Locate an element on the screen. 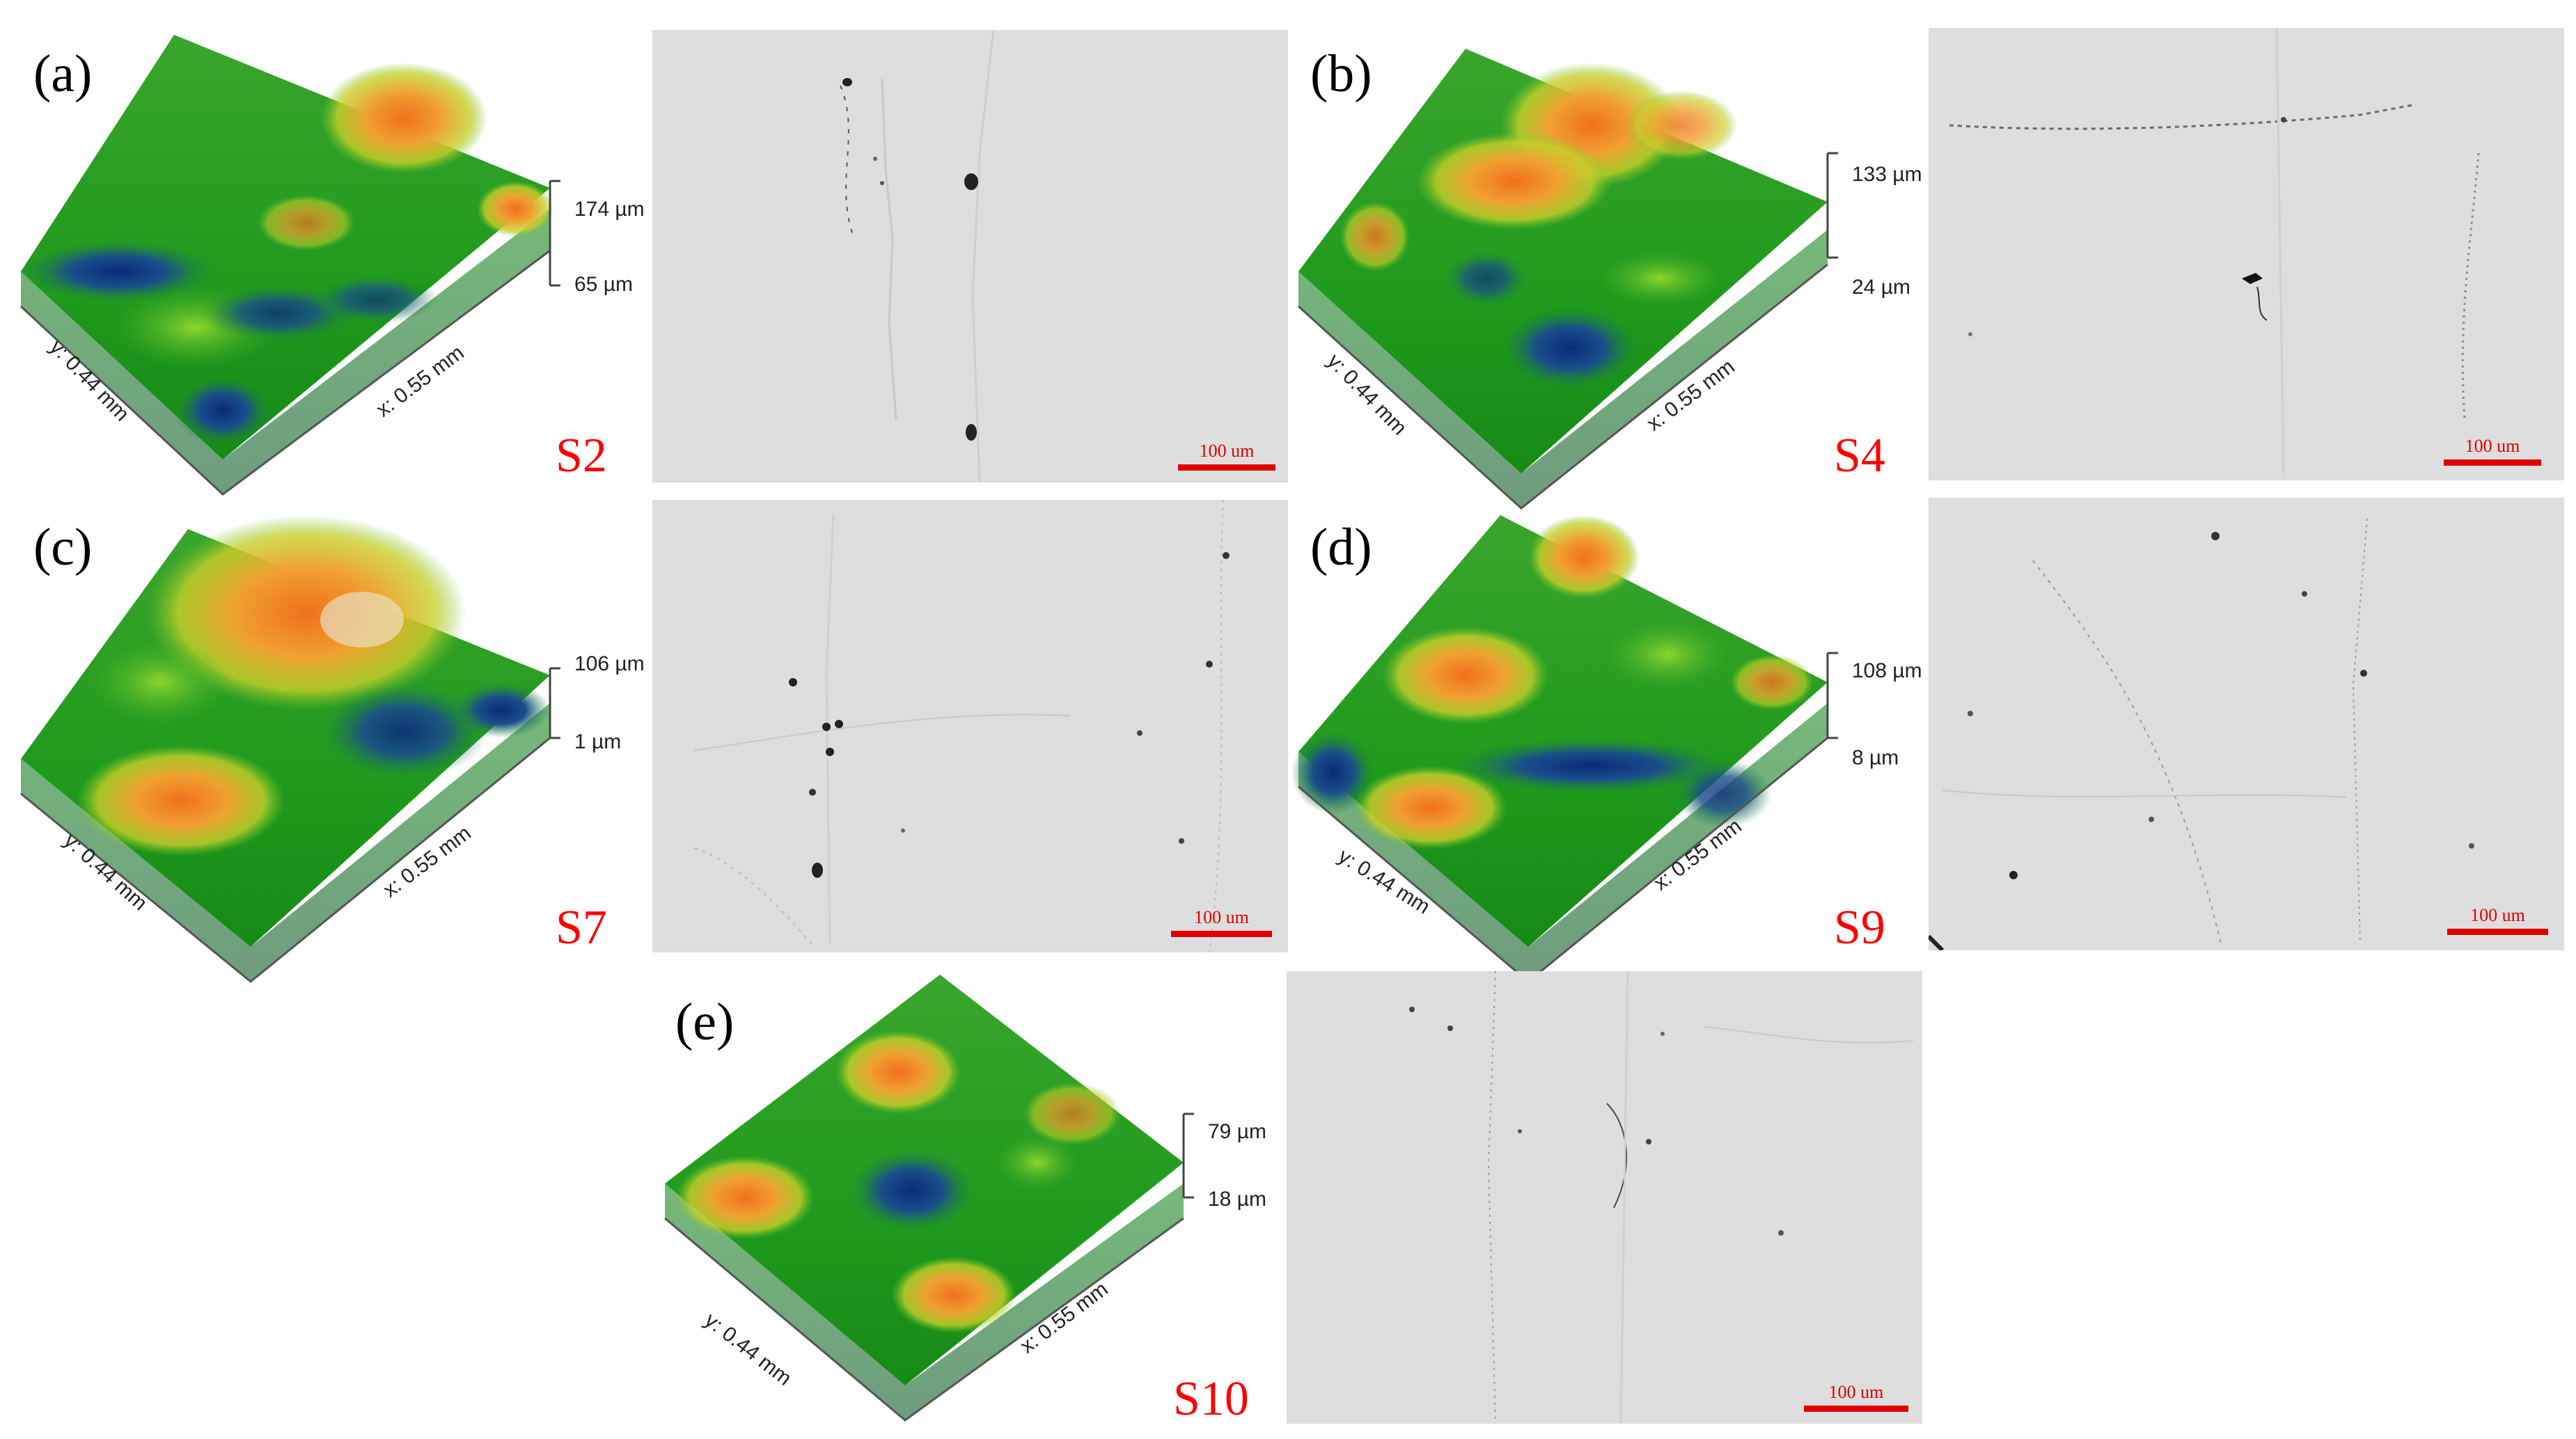 This screenshot has width=2576, height=1439. surface-3d-plot-e: 79 µm 18 µm y: 0.44 mm x: 0.55 mm is located at coordinates (965, 1198).